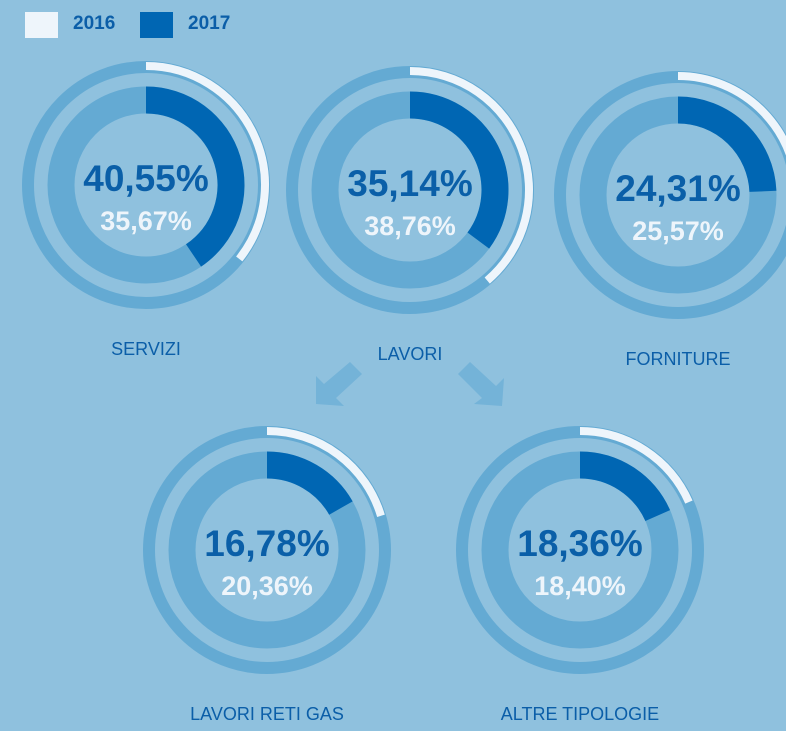 Image resolution: width=786 pixels, height=731 pixels. Describe the element at coordinates (580, 543) in the screenshot. I see `value-2017: 18,36%` at that location.